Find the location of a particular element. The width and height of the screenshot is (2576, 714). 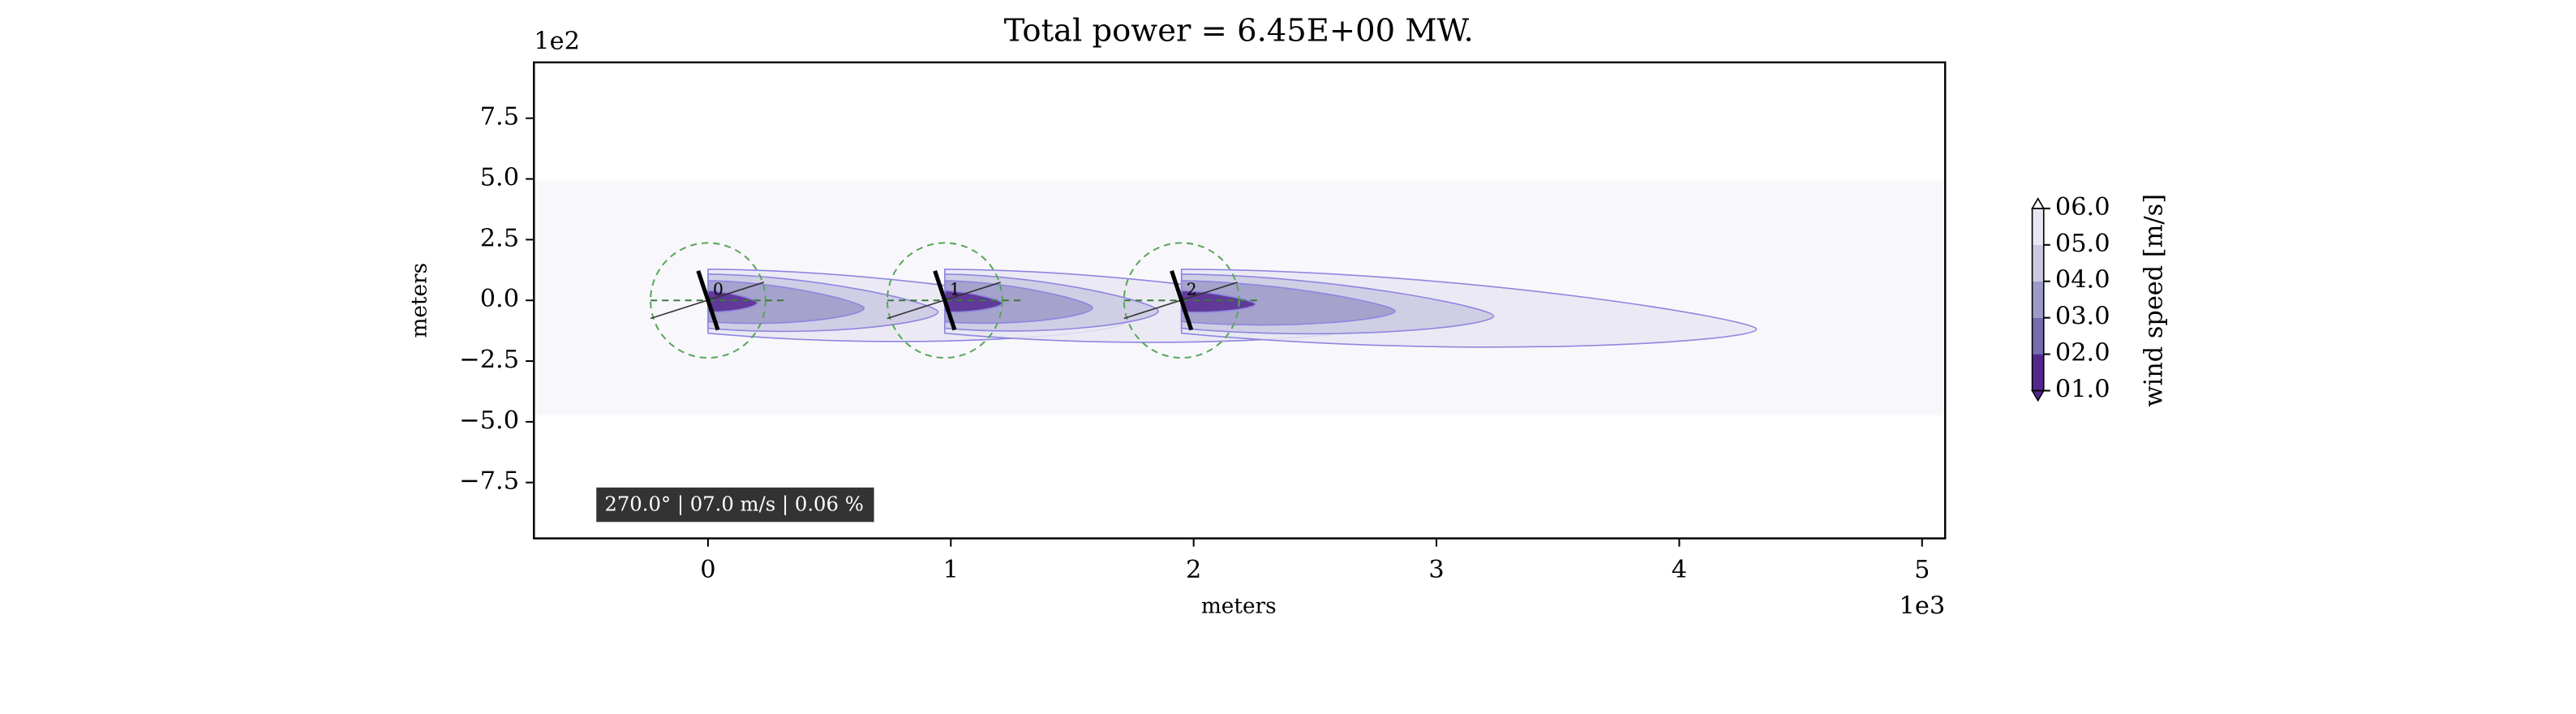

annotation-box is located at coordinates (735, 505).